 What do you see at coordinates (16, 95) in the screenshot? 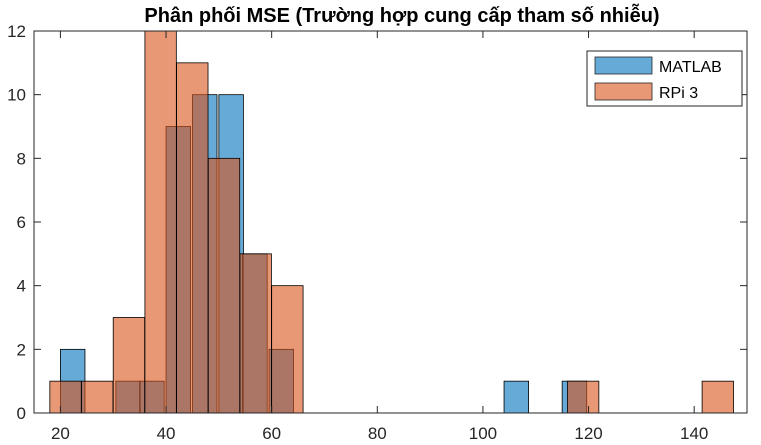
I see `y-tick-label: 10` at bounding box center [16, 95].